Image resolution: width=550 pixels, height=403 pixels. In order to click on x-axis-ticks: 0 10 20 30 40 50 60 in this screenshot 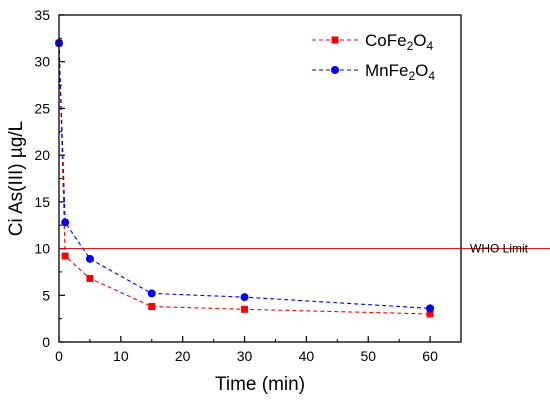, I will do `click(246, 350)`.